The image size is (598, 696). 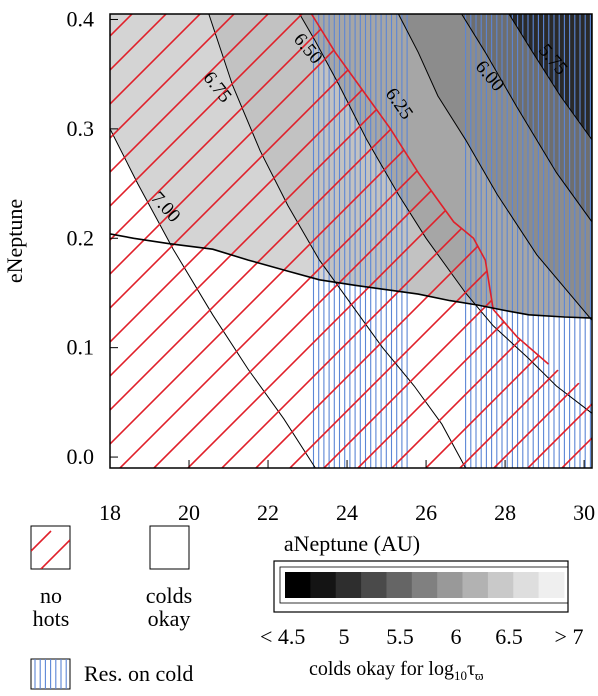 I want to click on x-tick-label-26: 26, so click(x=426, y=512).